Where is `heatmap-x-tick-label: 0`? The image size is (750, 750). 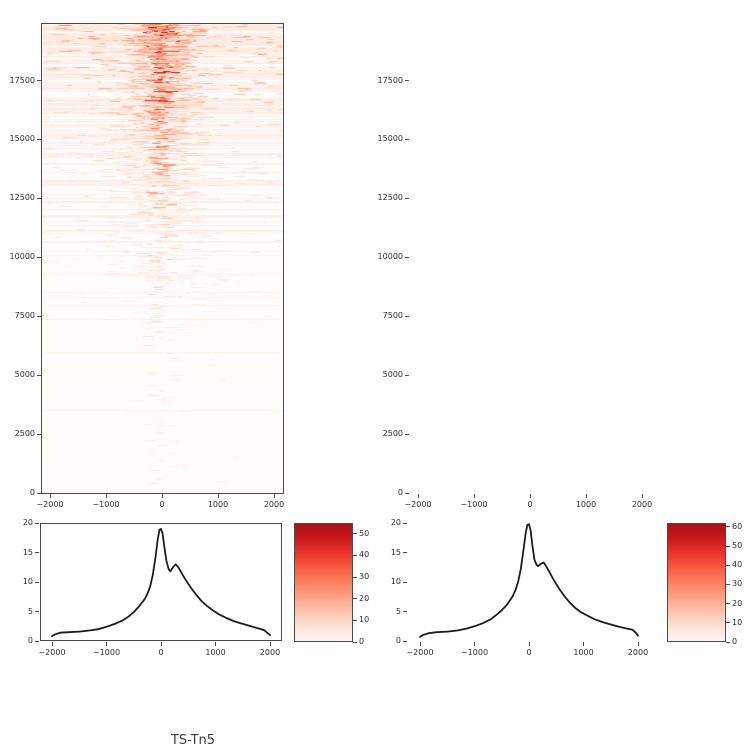 heatmap-x-tick-label: 0 is located at coordinates (530, 504).